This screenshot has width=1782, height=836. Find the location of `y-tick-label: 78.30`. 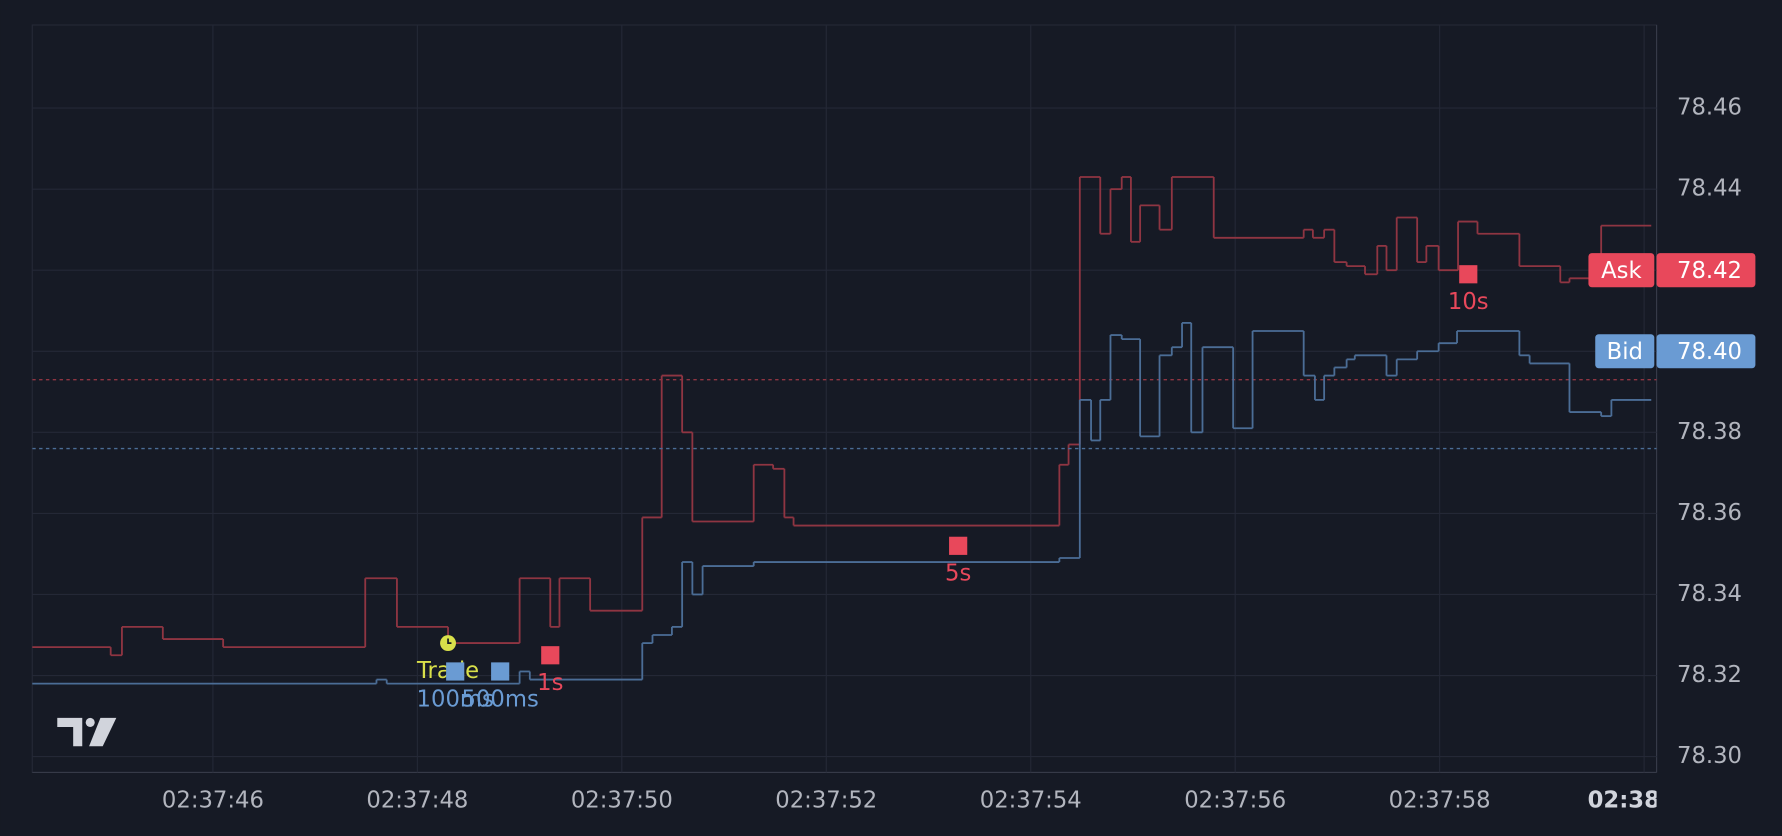

y-tick-label: 78.30 is located at coordinates (1709, 756).